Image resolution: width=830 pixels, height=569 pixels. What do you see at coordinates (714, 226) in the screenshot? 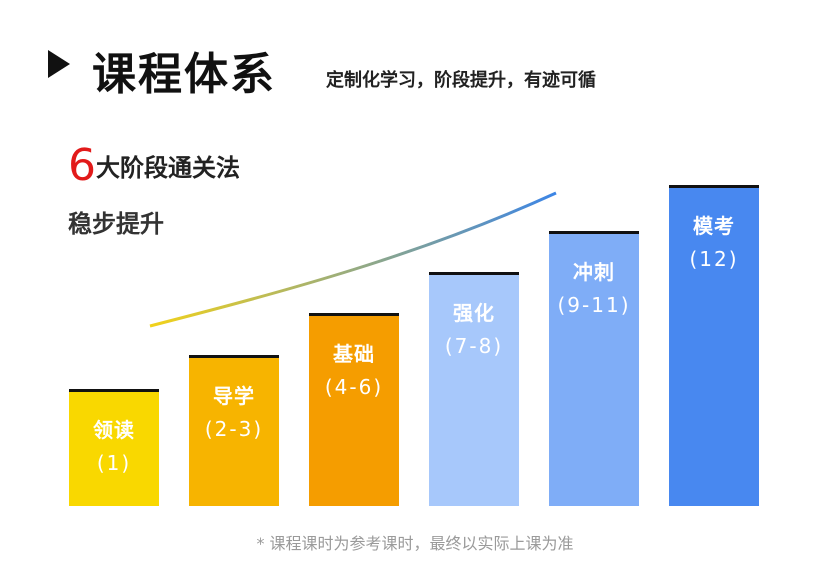
I see `stage-name: 模考` at bounding box center [714, 226].